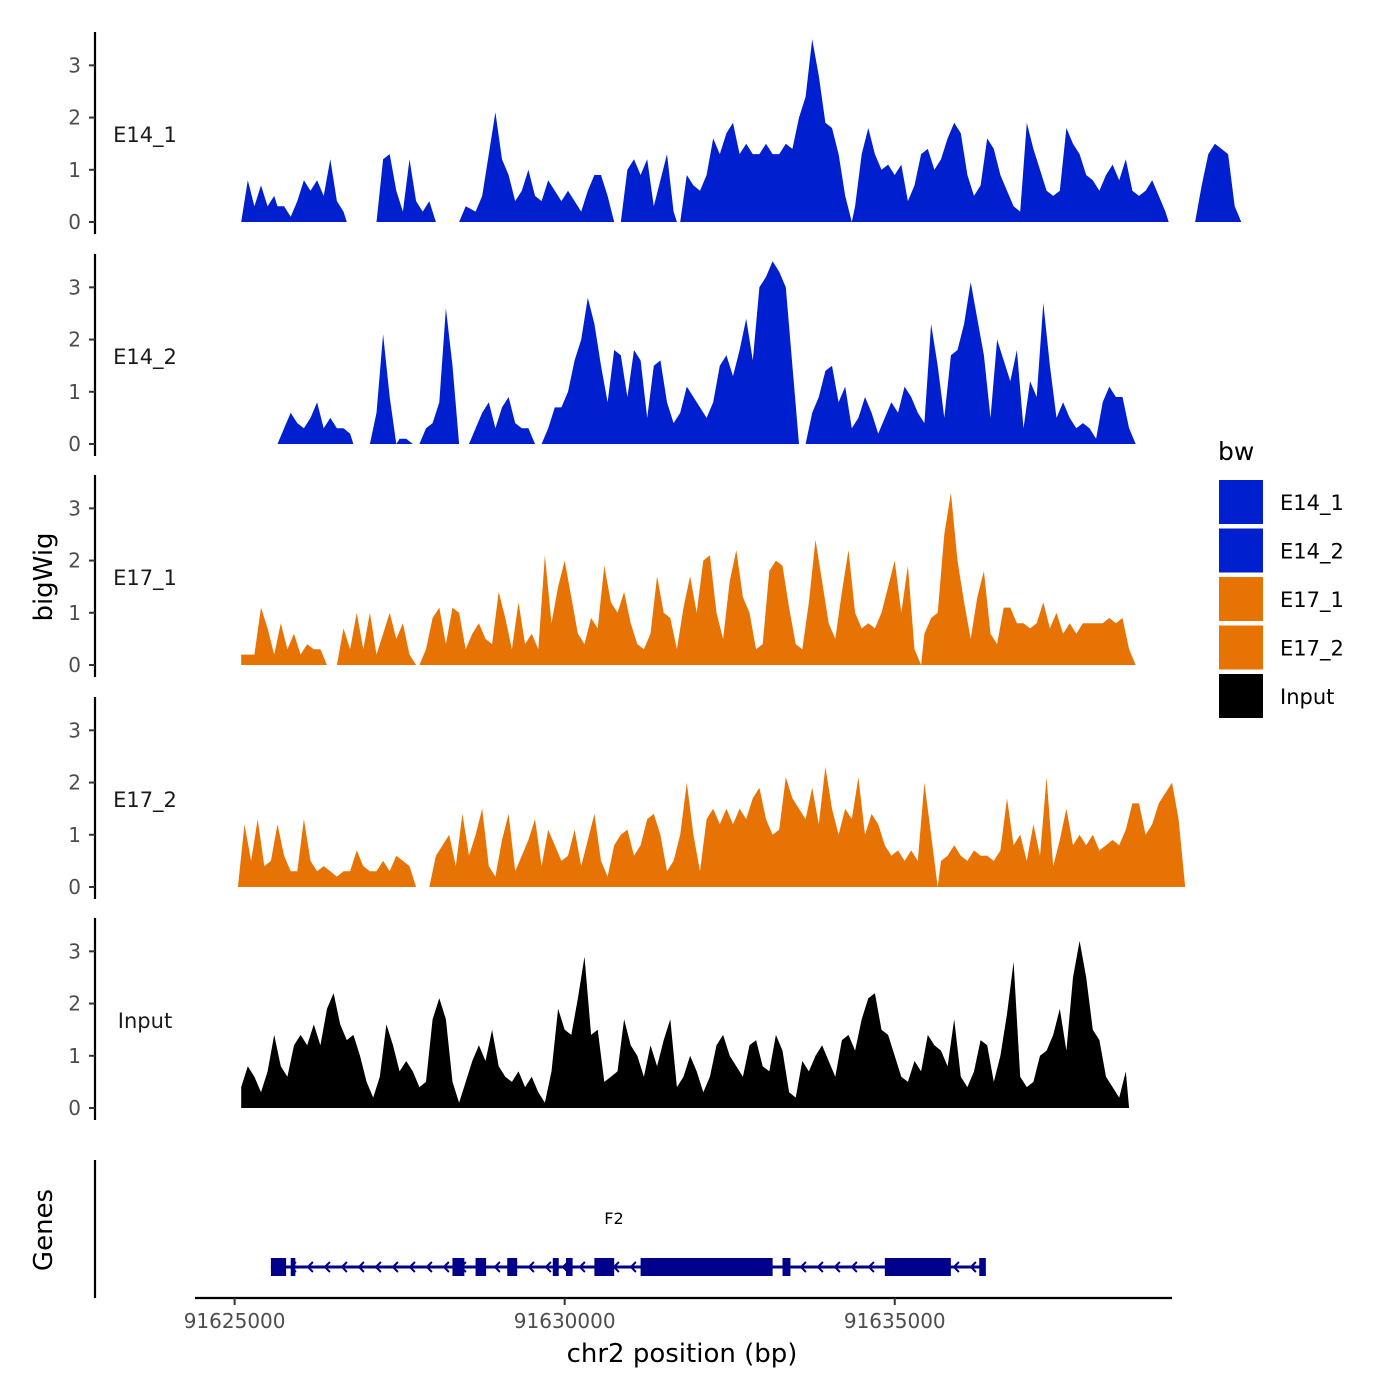  I want to click on legend-label-e14_2: E14_2, so click(1312, 552).